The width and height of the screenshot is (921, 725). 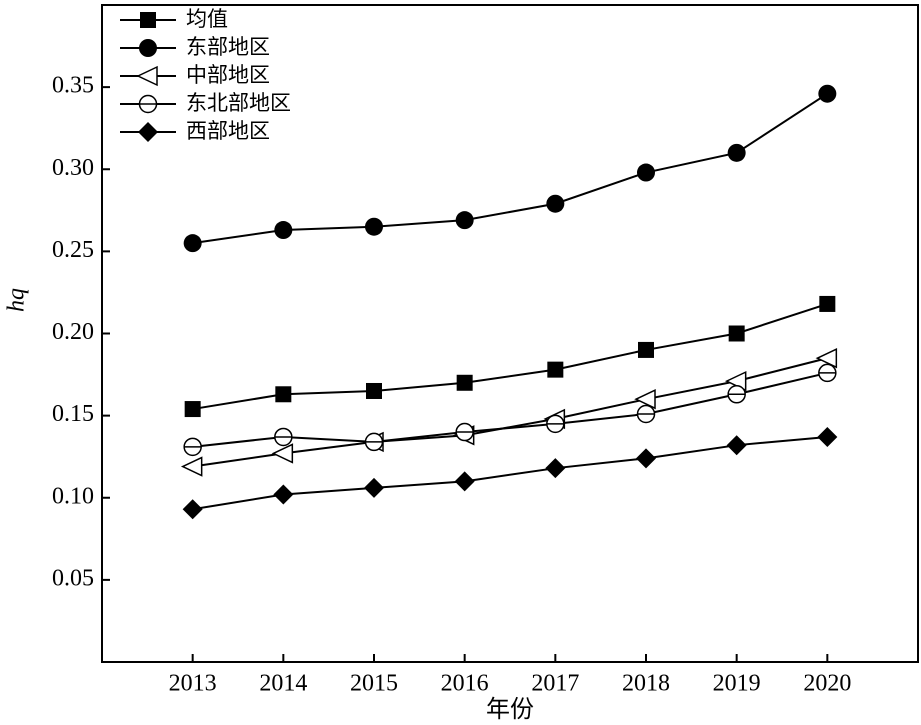 I want to click on x-tick-label: 2018, so click(x=646, y=684).